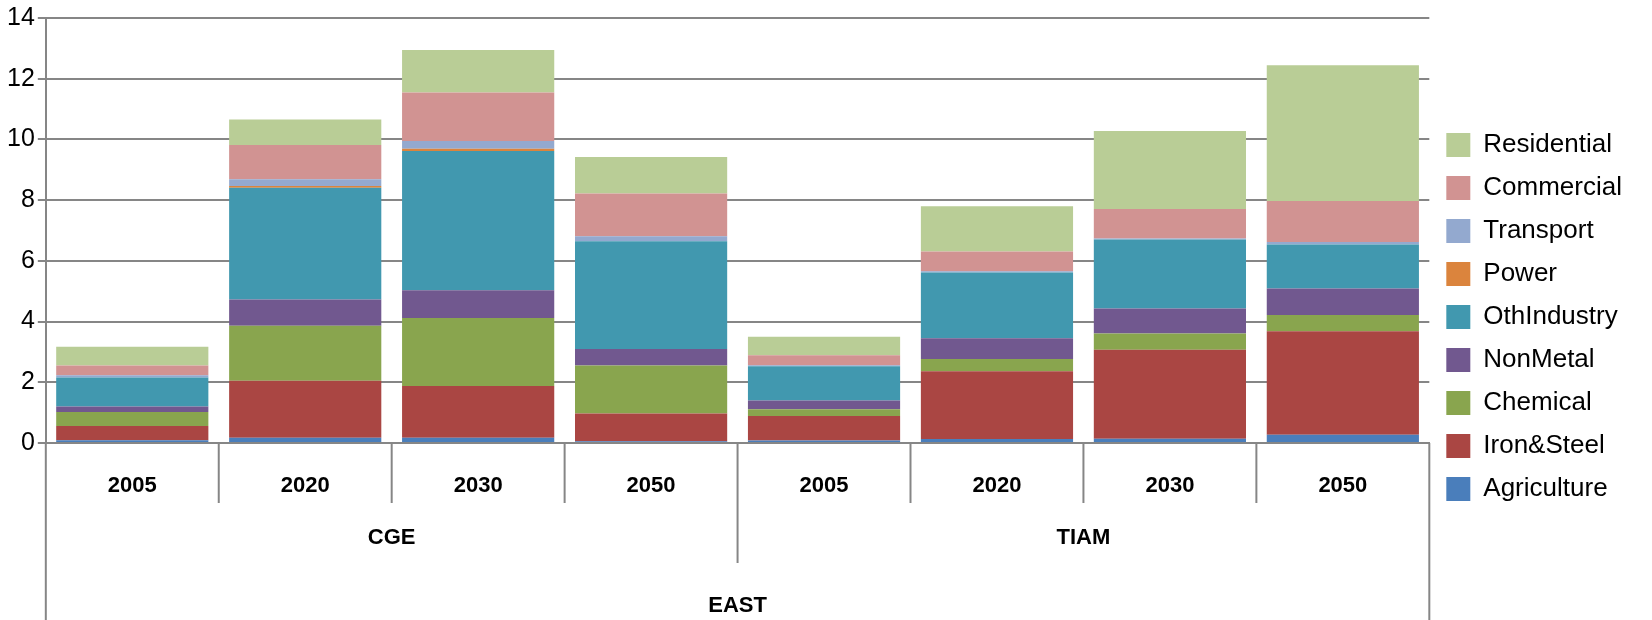 The height and width of the screenshot is (620, 1652). Describe the element at coordinates (27, 440) in the screenshot. I see `y-tick-label: 0` at that location.